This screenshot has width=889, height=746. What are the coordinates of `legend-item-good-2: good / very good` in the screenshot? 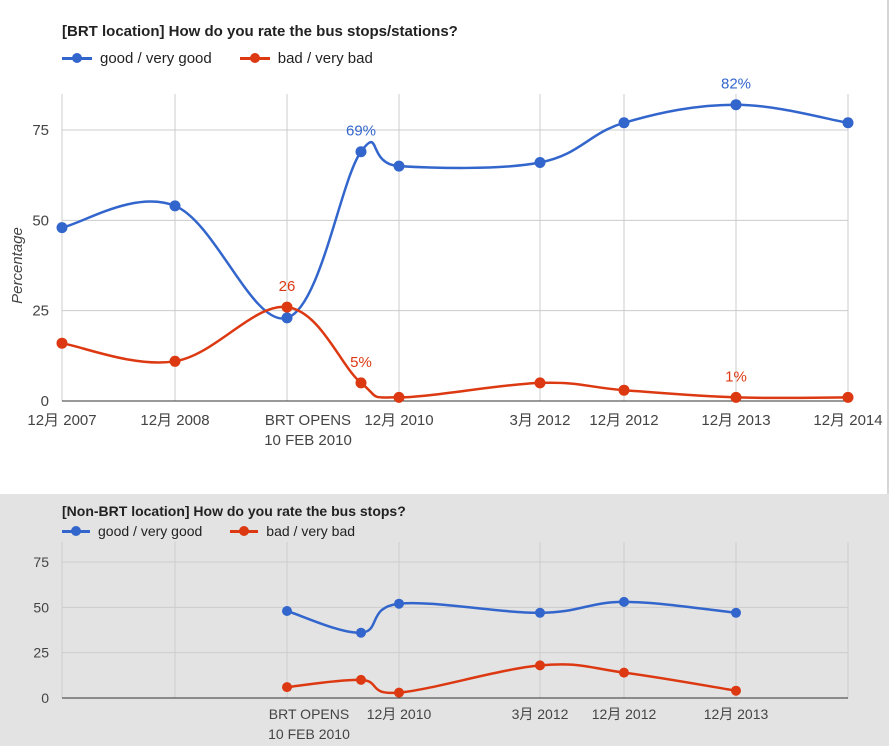 It's located at (132, 531).